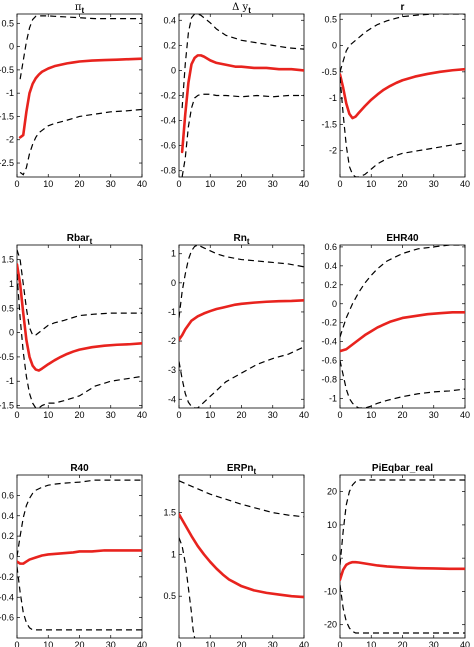 This screenshot has height=647, width=474. What do you see at coordinates (172, 370) in the screenshot?
I see `y-tick-label: -3` at bounding box center [172, 370].